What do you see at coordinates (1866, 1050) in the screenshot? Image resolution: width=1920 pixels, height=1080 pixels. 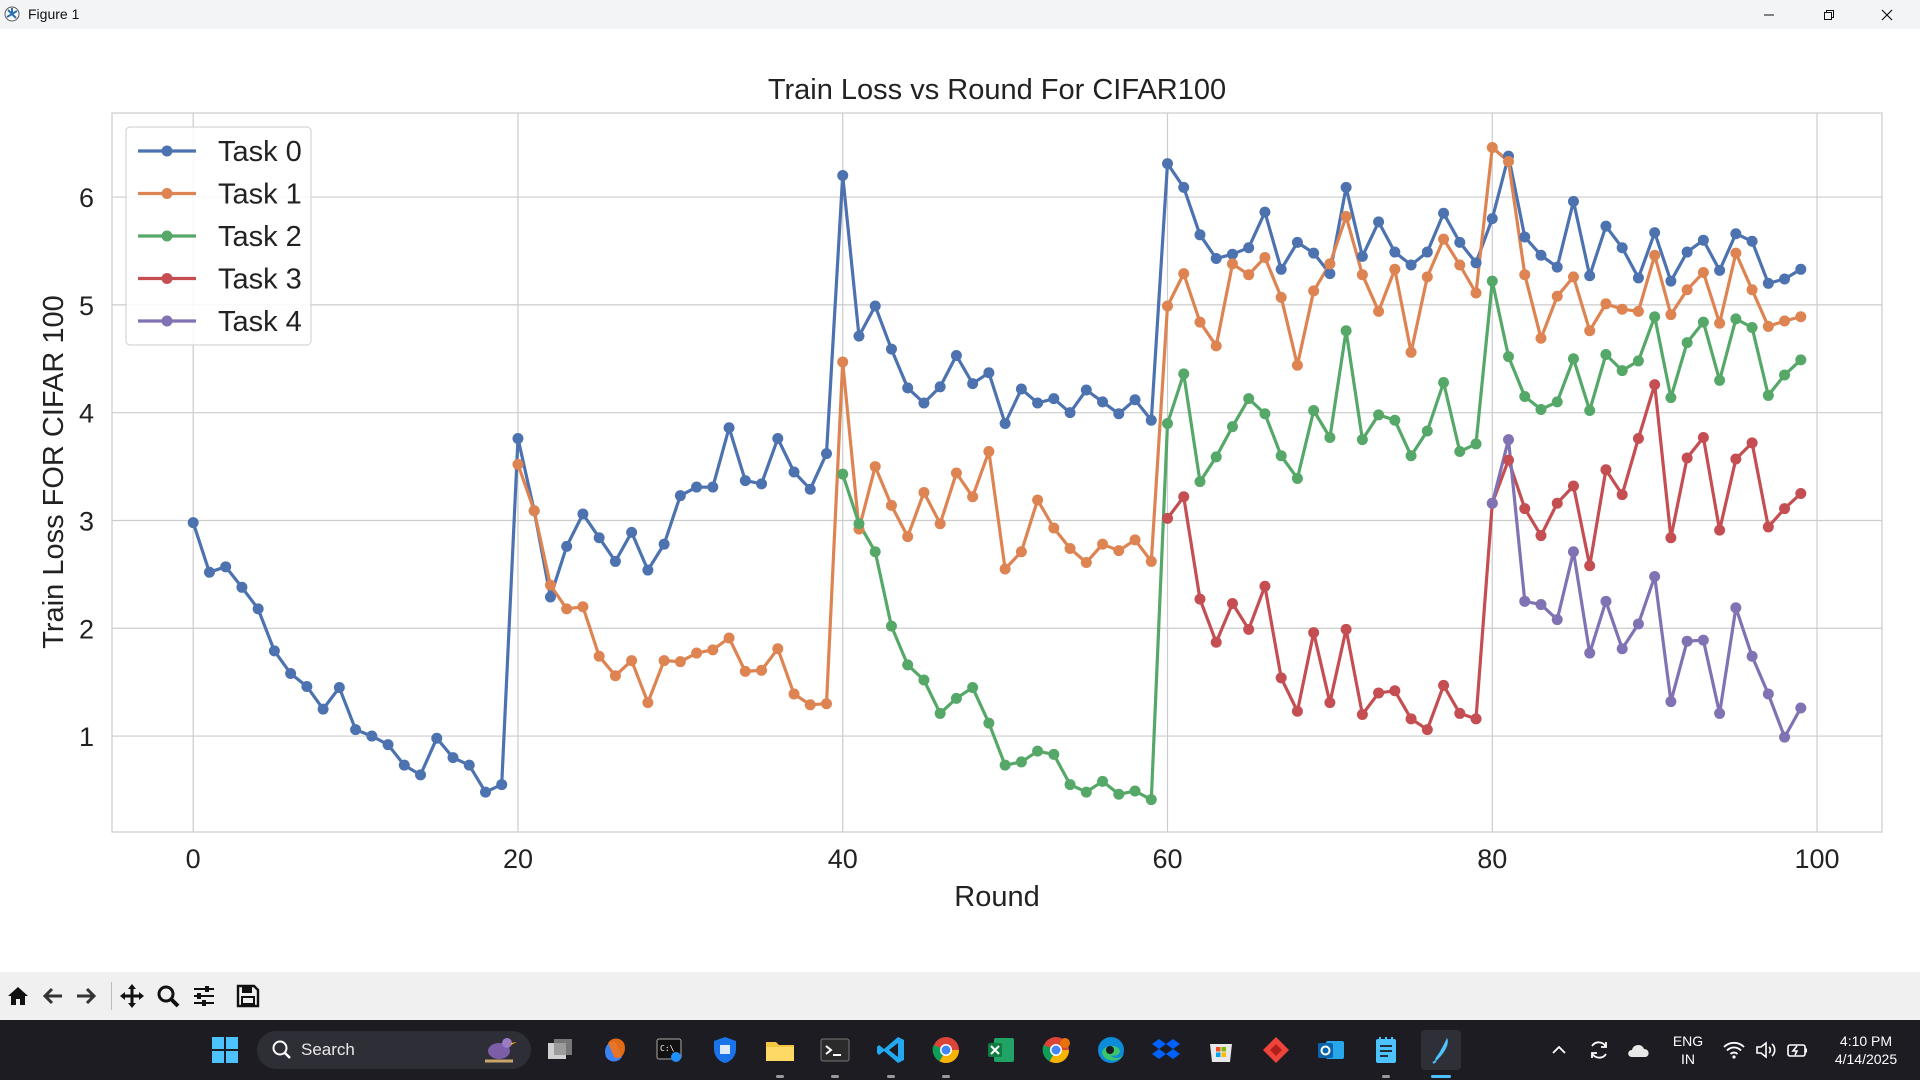 I see `clock: 4:10 PM 4/14/2025` at bounding box center [1866, 1050].